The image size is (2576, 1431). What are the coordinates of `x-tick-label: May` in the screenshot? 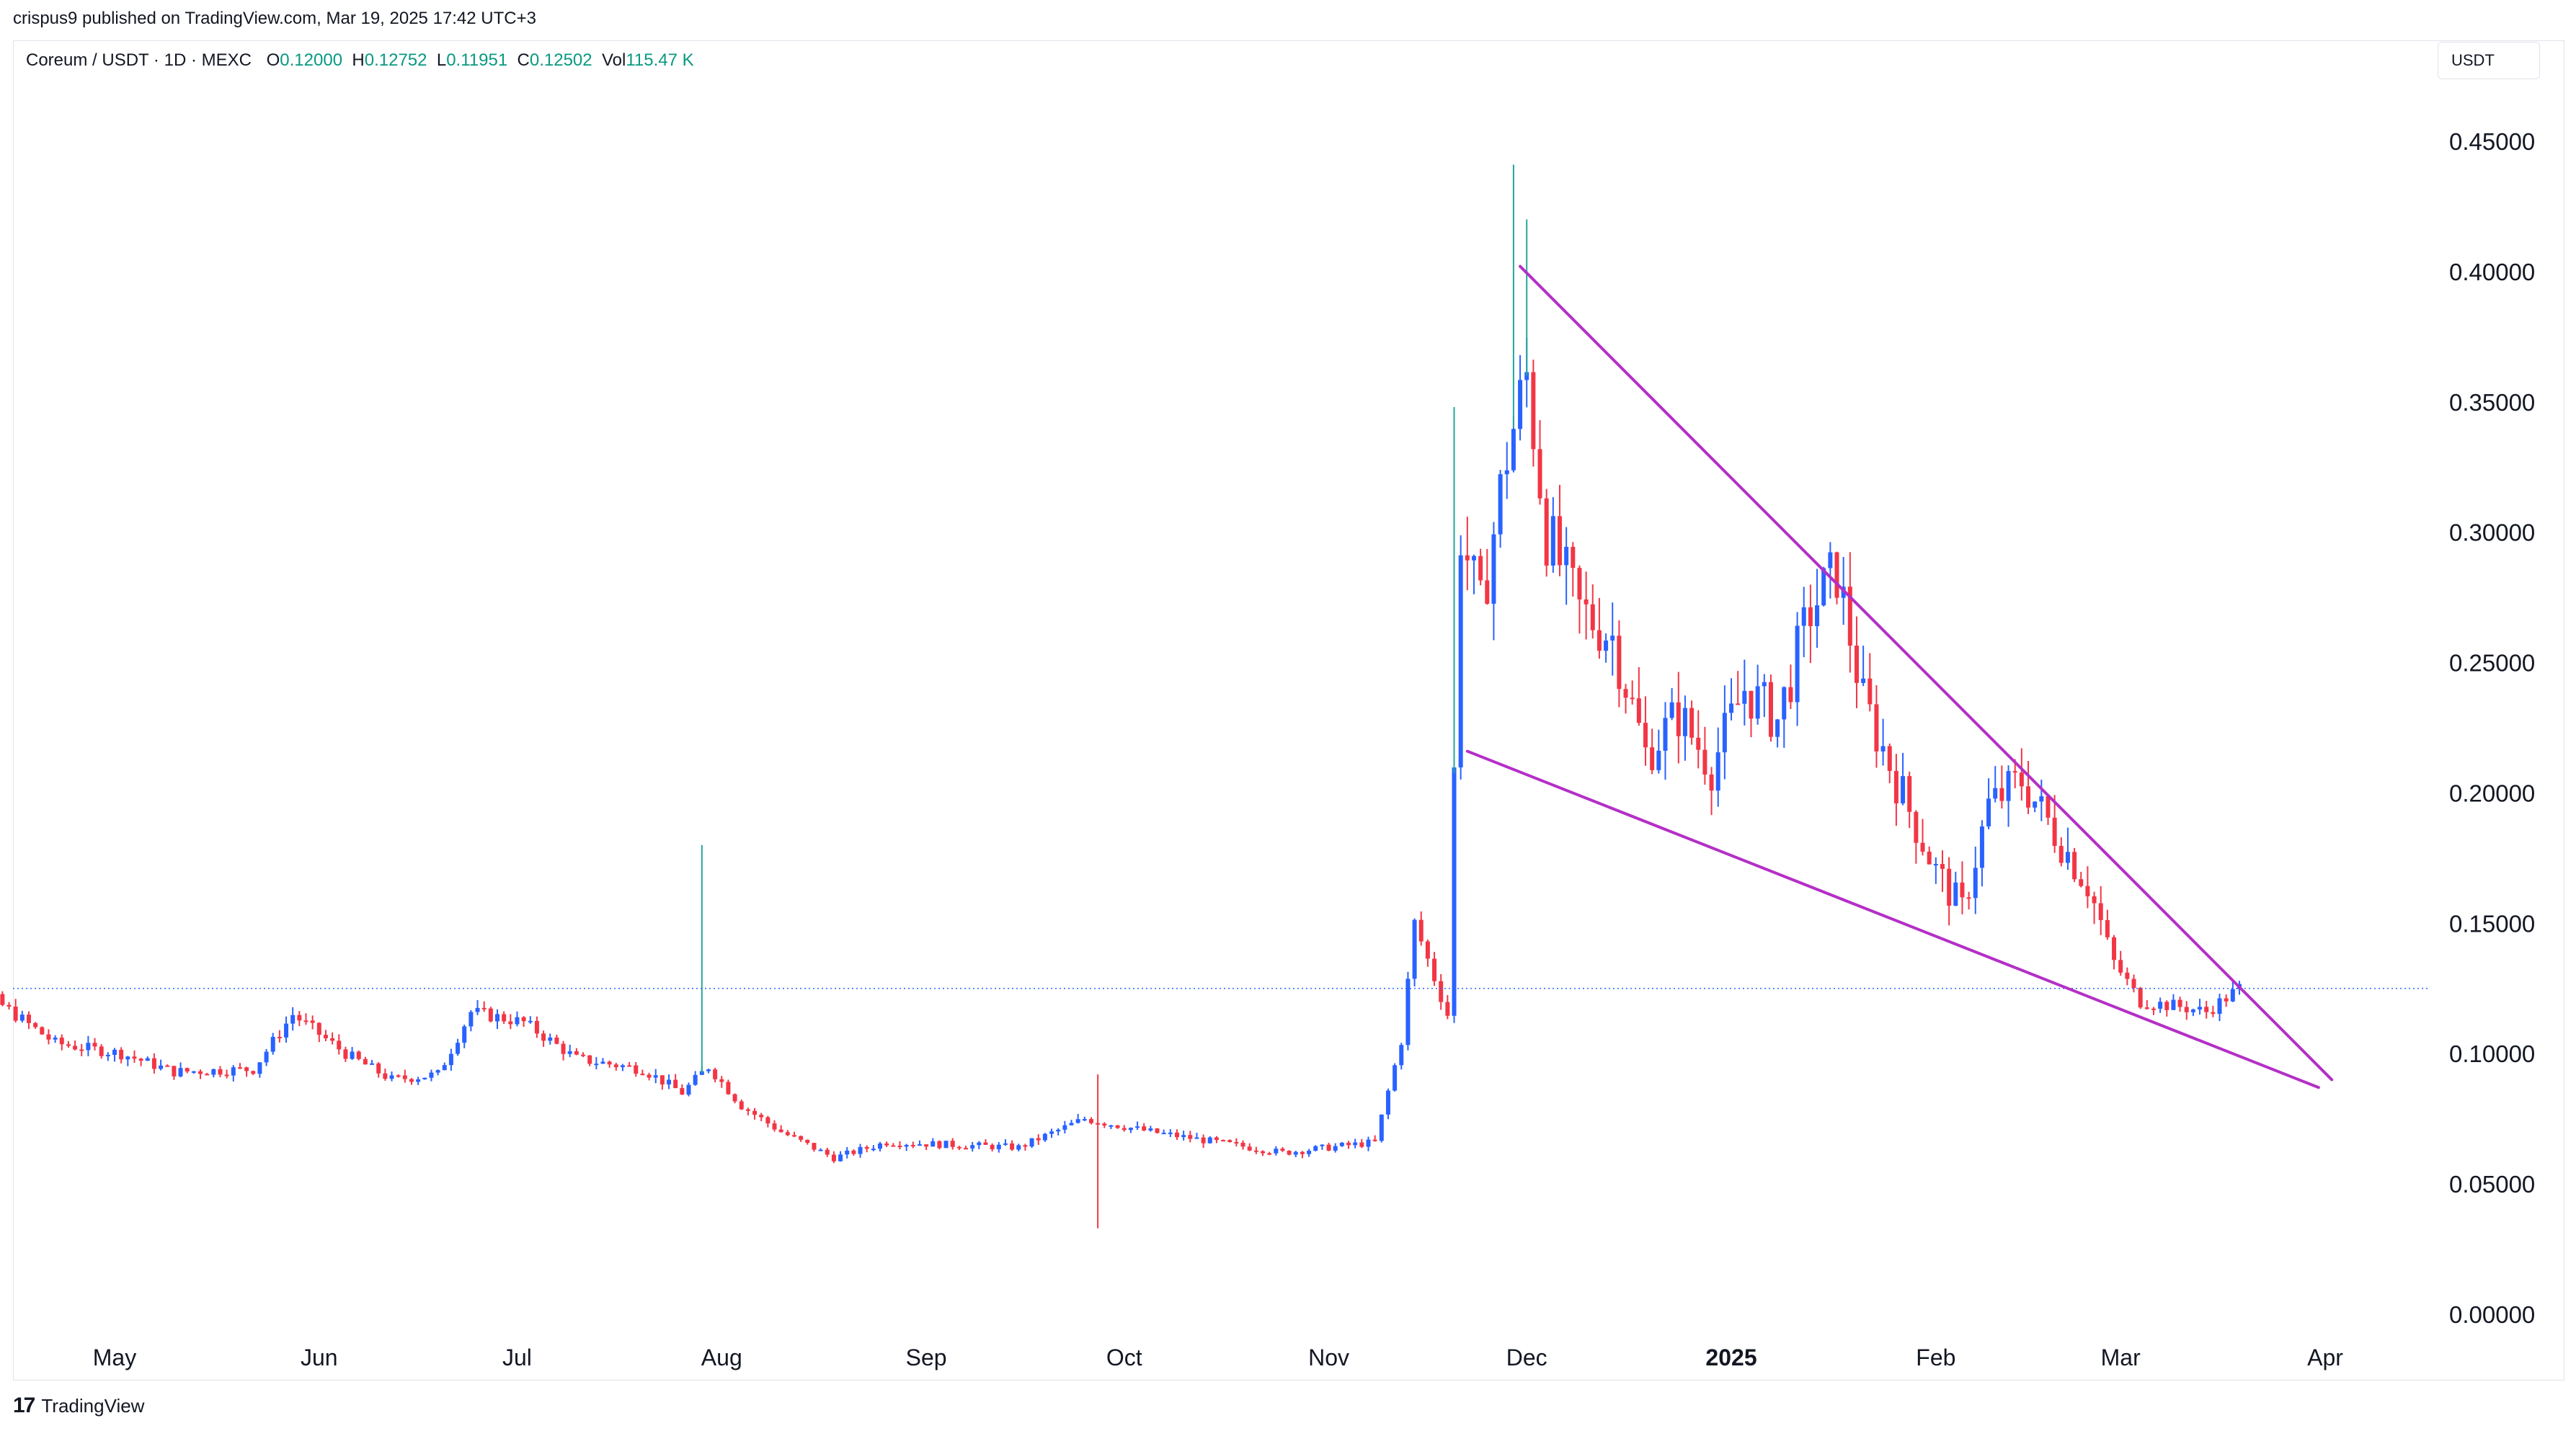 It's located at (114, 1358).